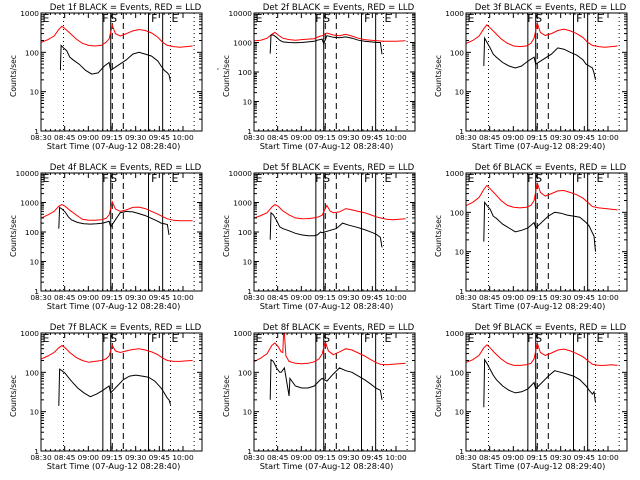 This screenshot has width=640, height=480. I want to click on panel-title: Det 7f BLACK = Events, RED = LLD, so click(126, 328).